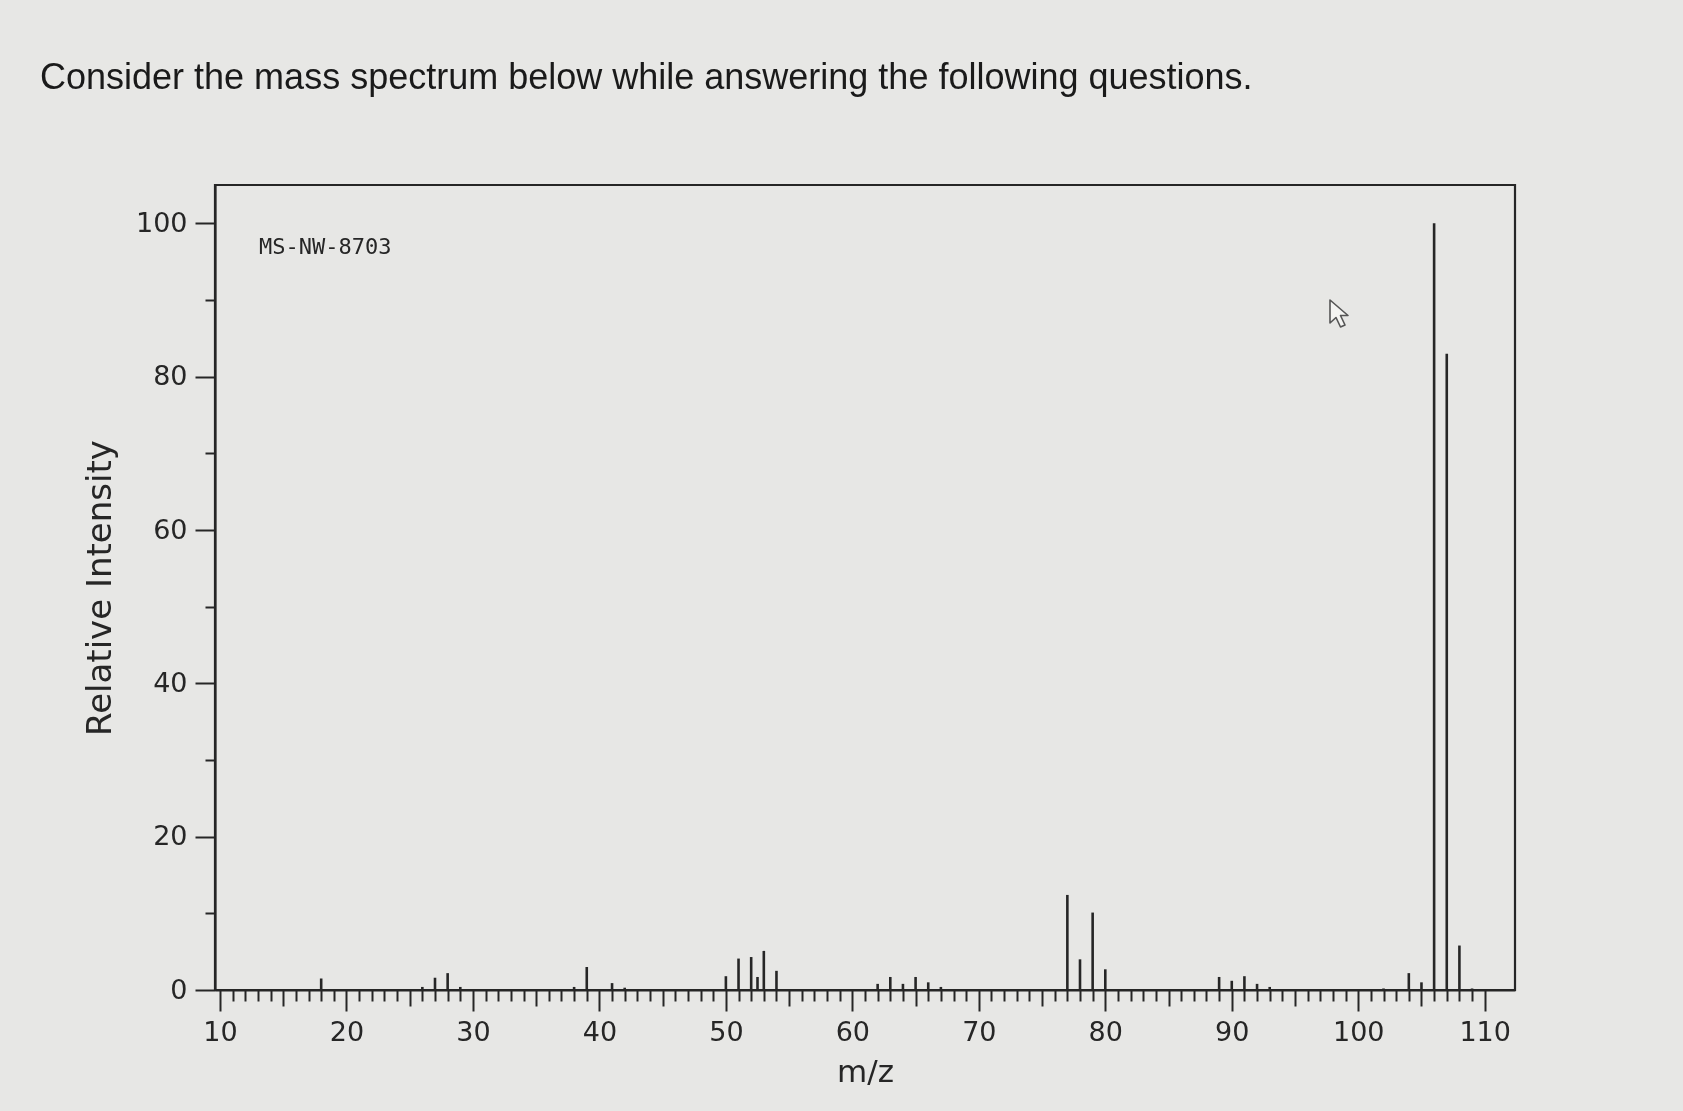 This screenshot has height=1111, width=1683. Describe the element at coordinates (220, 1031) in the screenshot. I see `x-tick-label: 10` at that location.